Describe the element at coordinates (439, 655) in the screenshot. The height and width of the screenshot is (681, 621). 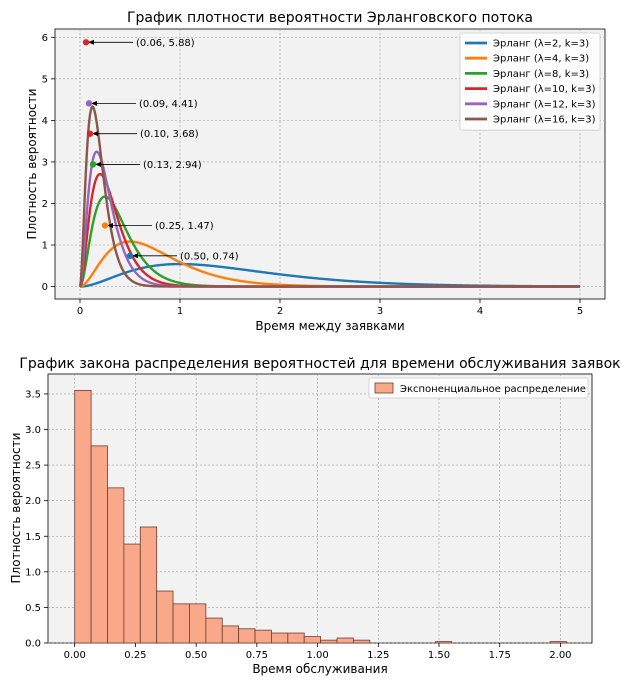
I see `chart2-x-tick-label: 1.50` at that location.